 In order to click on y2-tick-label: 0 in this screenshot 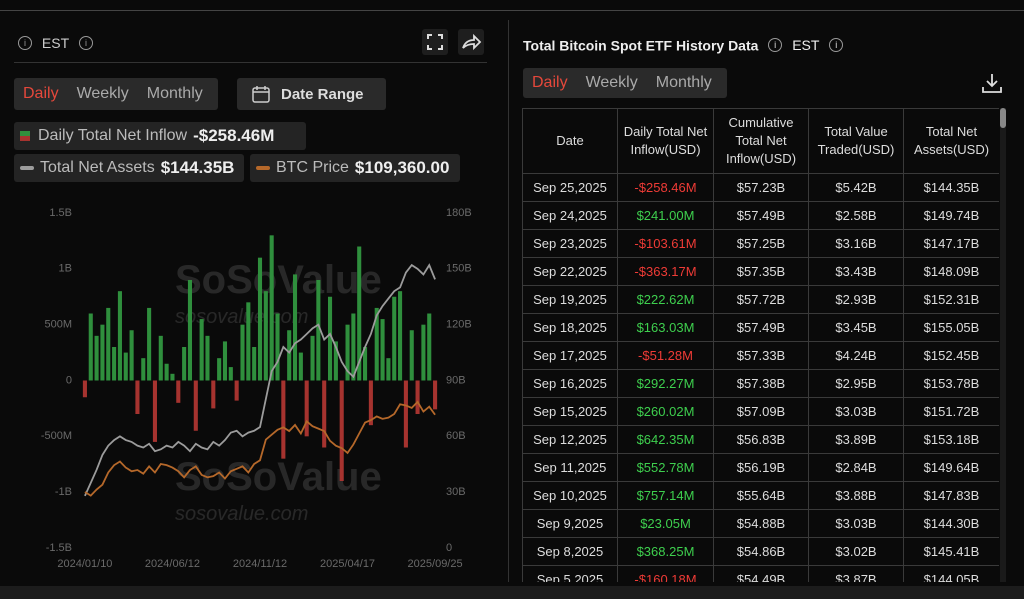, I will do `click(449, 548)`.